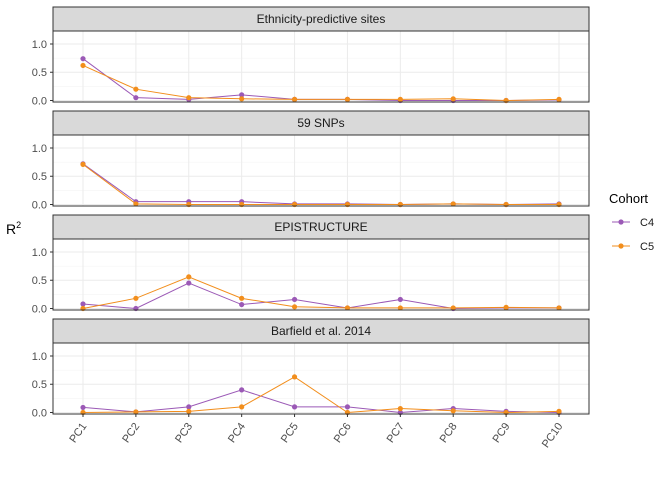 The image size is (672, 480). What do you see at coordinates (628, 198) in the screenshot?
I see `legend-title: Cohort` at bounding box center [628, 198].